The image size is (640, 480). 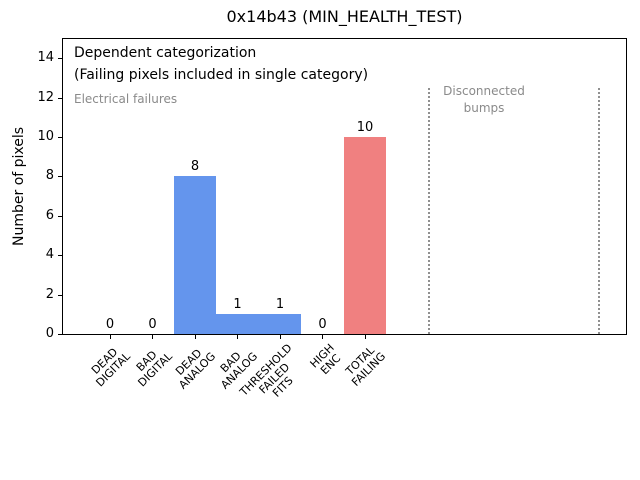 What do you see at coordinates (49, 215) in the screenshot?
I see `y-tick-label: 6` at bounding box center [49, 215].